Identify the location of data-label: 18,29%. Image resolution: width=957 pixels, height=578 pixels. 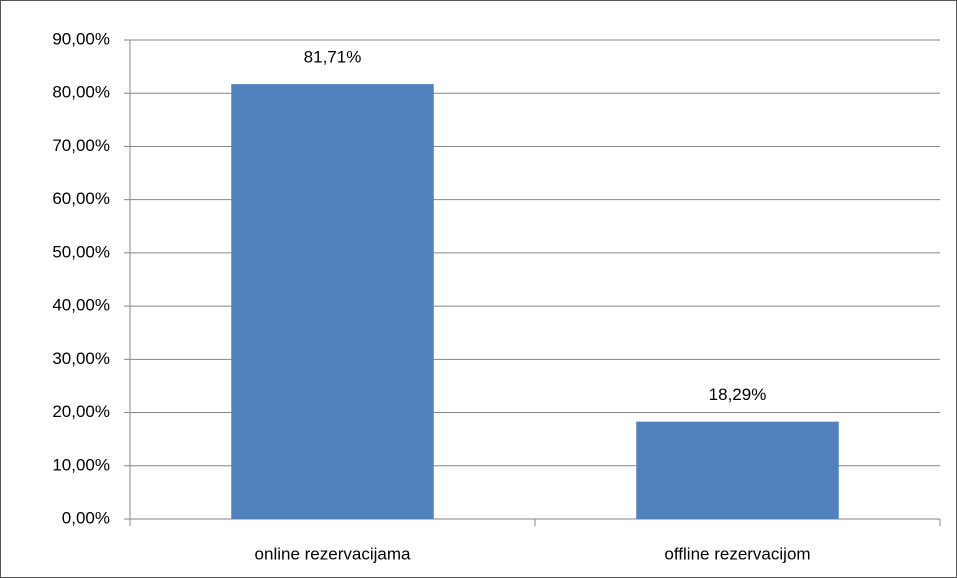
(738, 394).